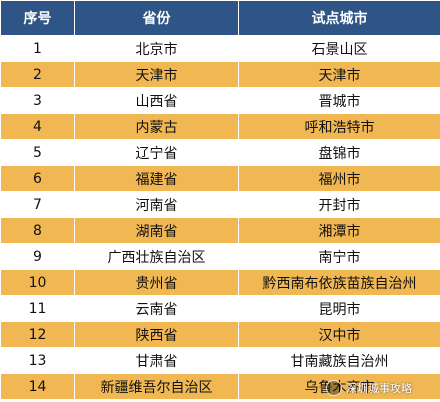 The width and height of the screenshot is (440, 402). I want to click on cell-province: 天津市, so click(156, 74).